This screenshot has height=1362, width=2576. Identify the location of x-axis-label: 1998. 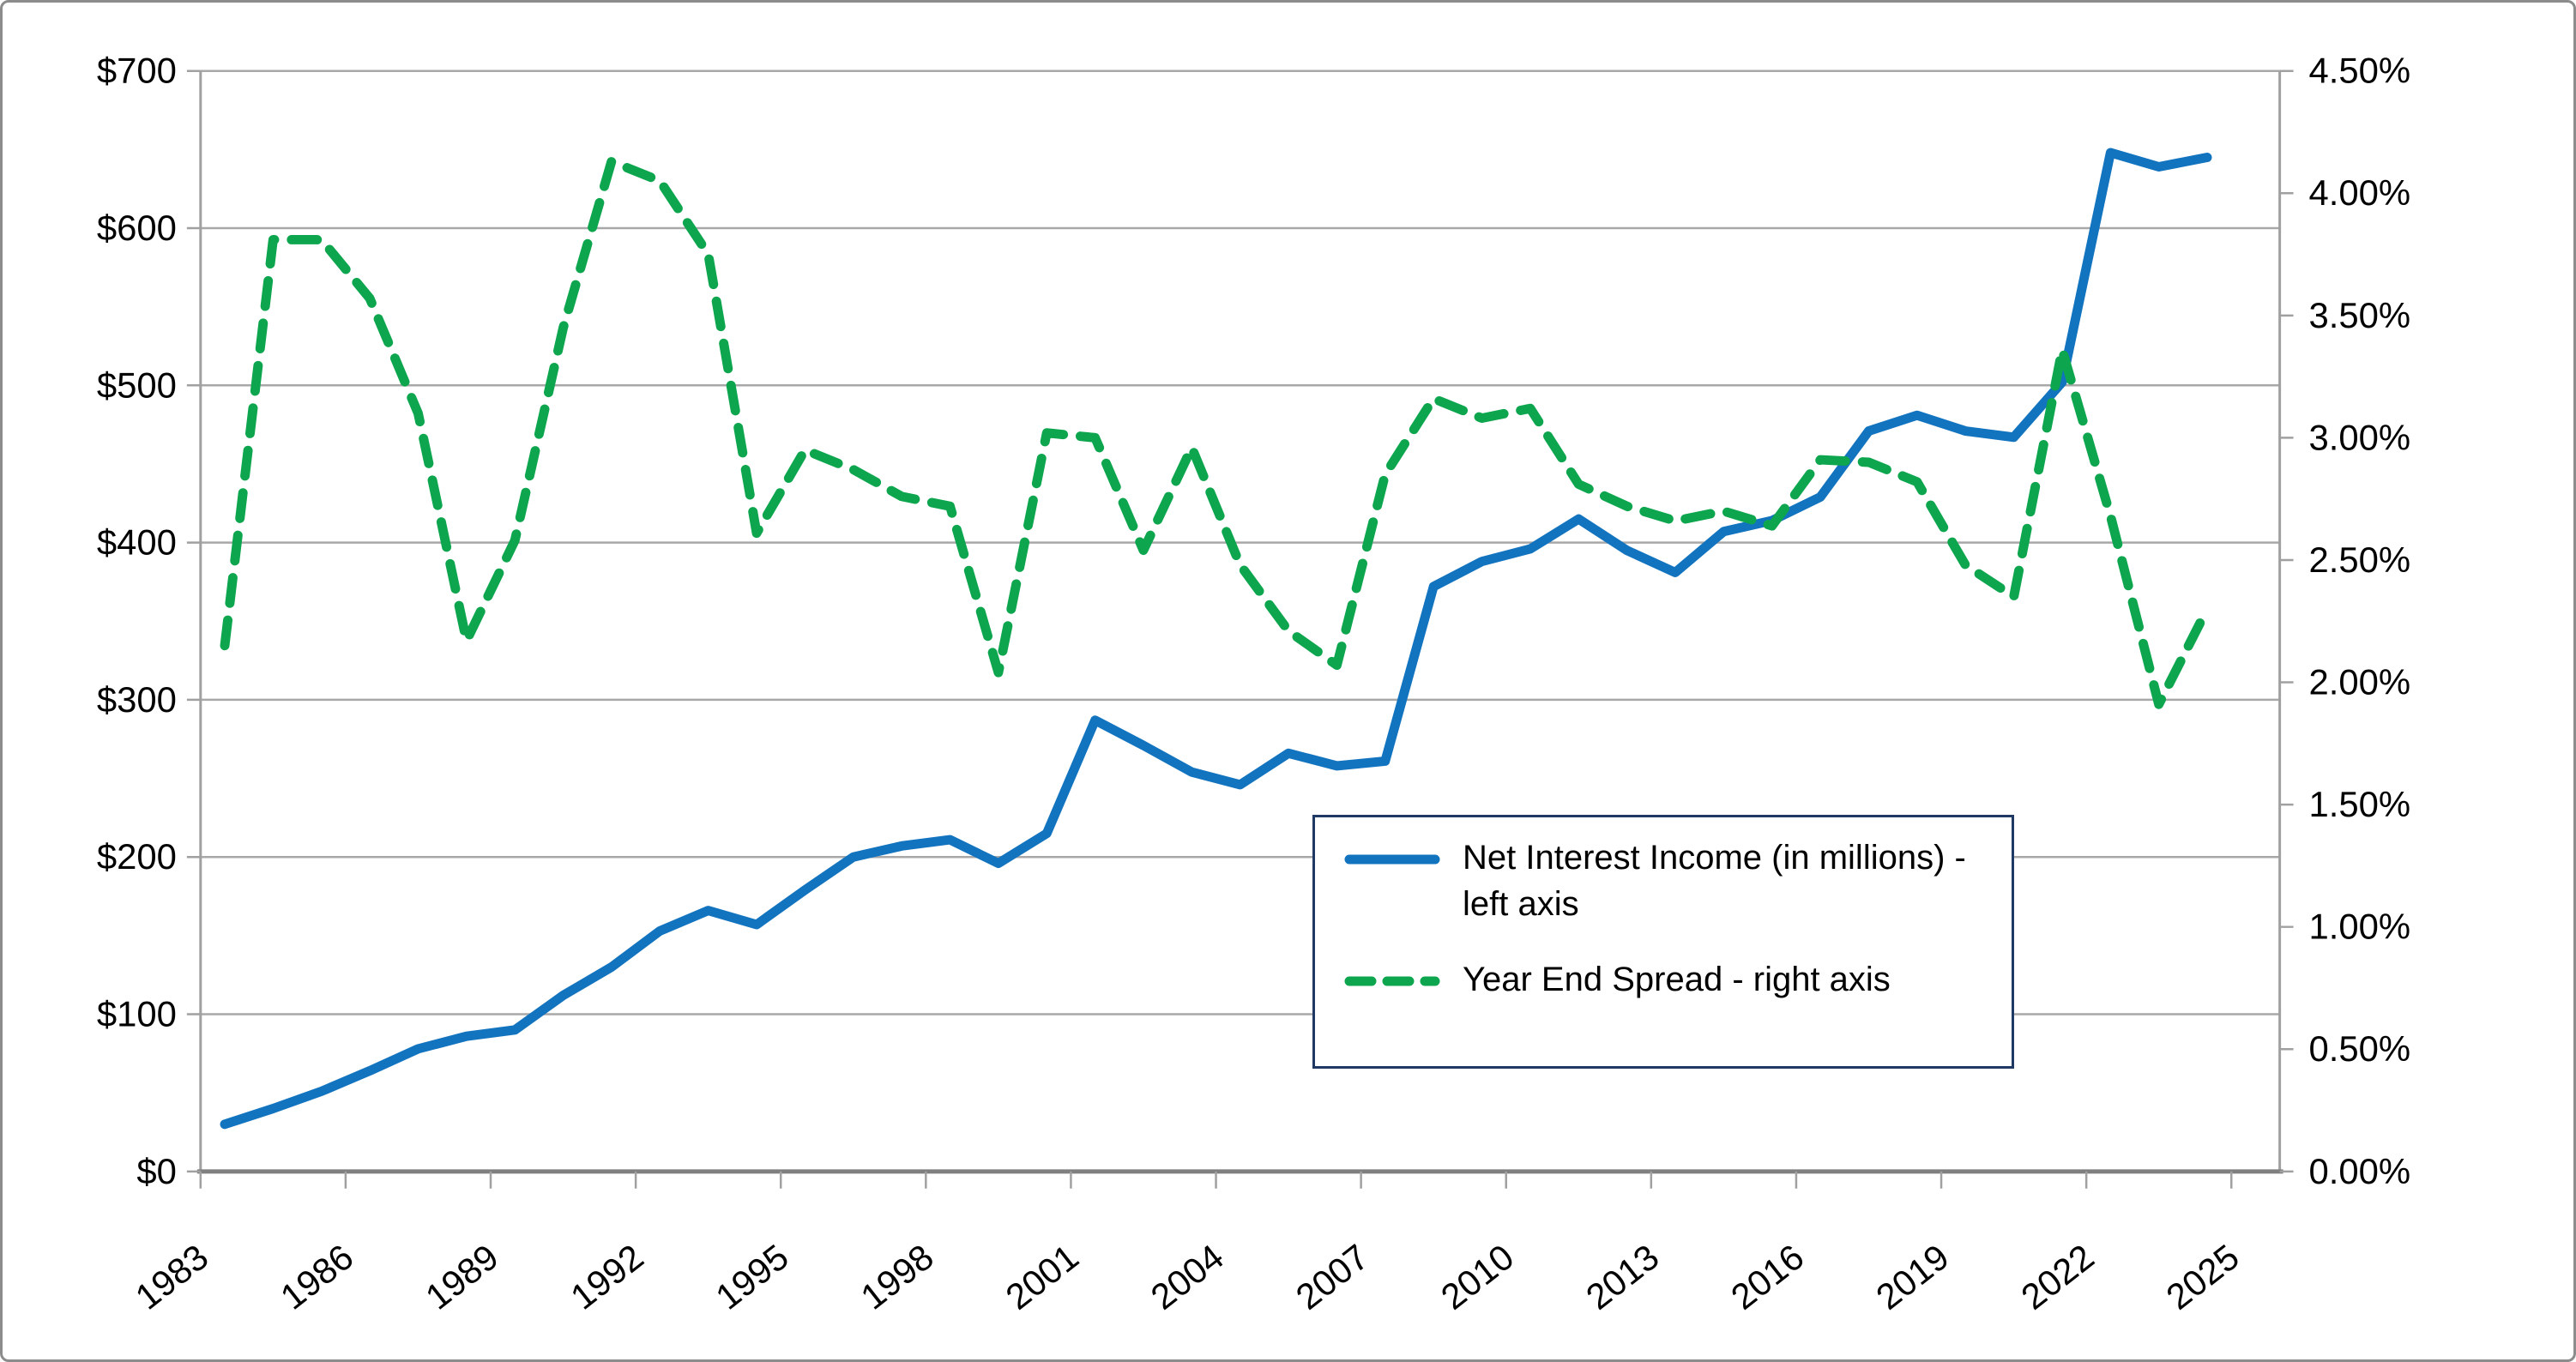
(897, 1276).